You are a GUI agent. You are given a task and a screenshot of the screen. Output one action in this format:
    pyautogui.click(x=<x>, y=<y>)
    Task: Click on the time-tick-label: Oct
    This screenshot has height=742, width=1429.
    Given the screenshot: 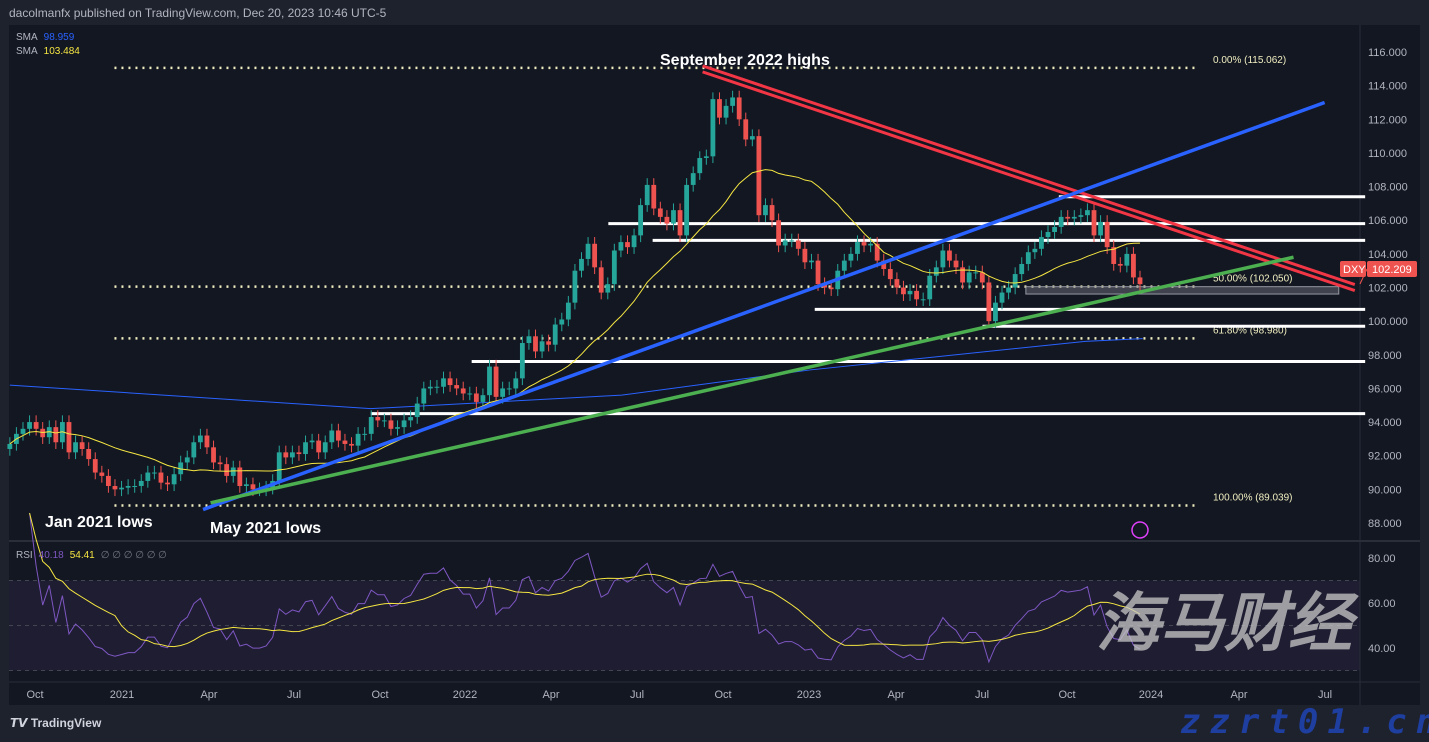 What is the action you would take?
    pyautogui.click(x=379, y=695)
    